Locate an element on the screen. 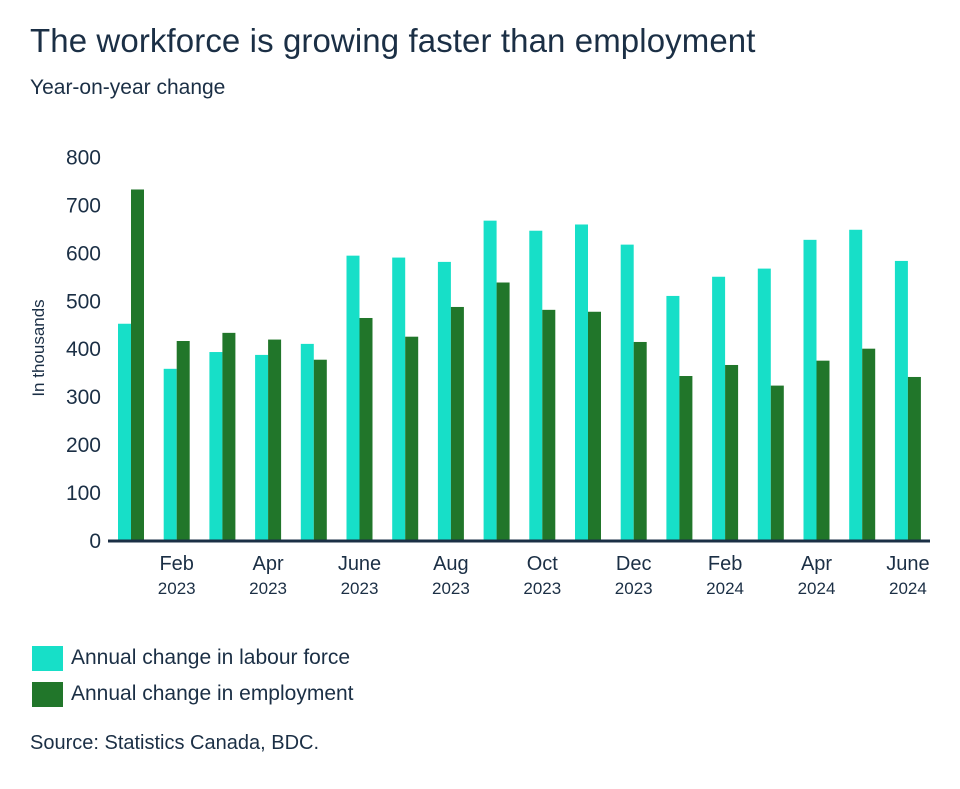 The width and height of the screenshot is (960, 789). y-tick-label: 300 is located at coordinates (83, 397).